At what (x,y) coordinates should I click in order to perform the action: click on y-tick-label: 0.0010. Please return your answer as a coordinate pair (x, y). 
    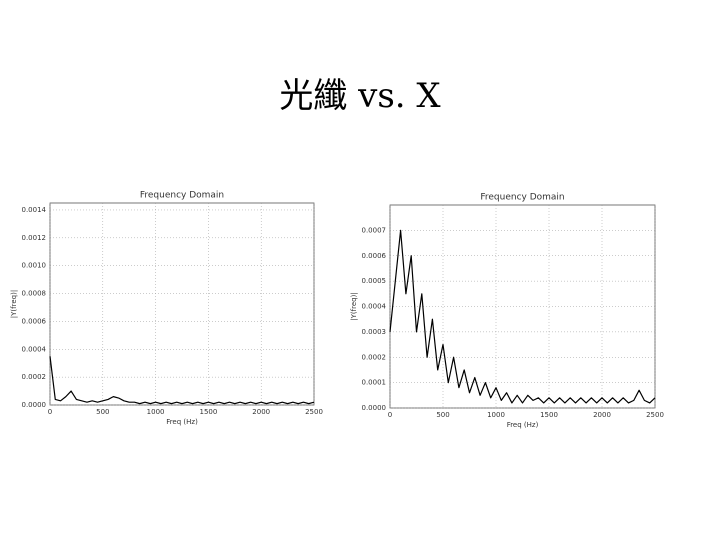
    Looking at the image, I should click on (34, 266).